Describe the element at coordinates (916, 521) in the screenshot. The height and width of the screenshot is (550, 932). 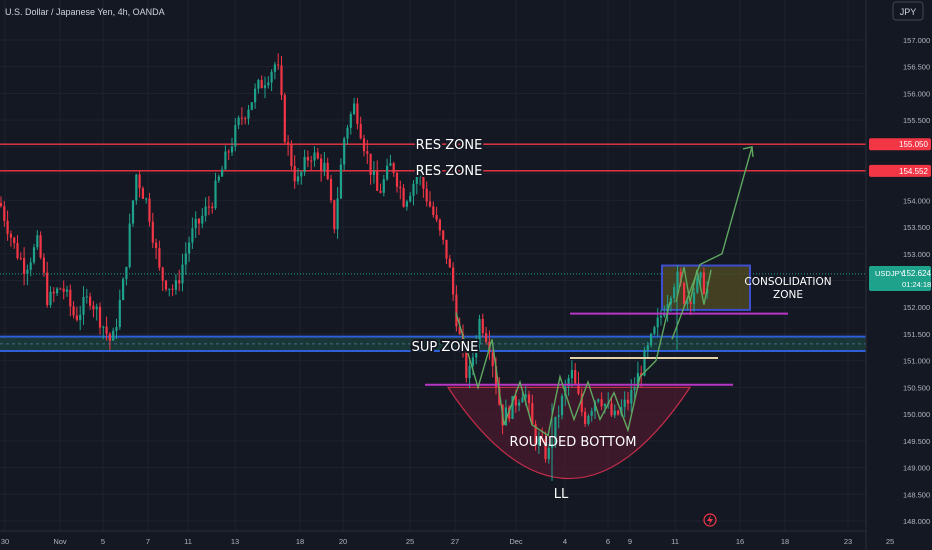
I see `price-tick-label: 148.000` at that location.